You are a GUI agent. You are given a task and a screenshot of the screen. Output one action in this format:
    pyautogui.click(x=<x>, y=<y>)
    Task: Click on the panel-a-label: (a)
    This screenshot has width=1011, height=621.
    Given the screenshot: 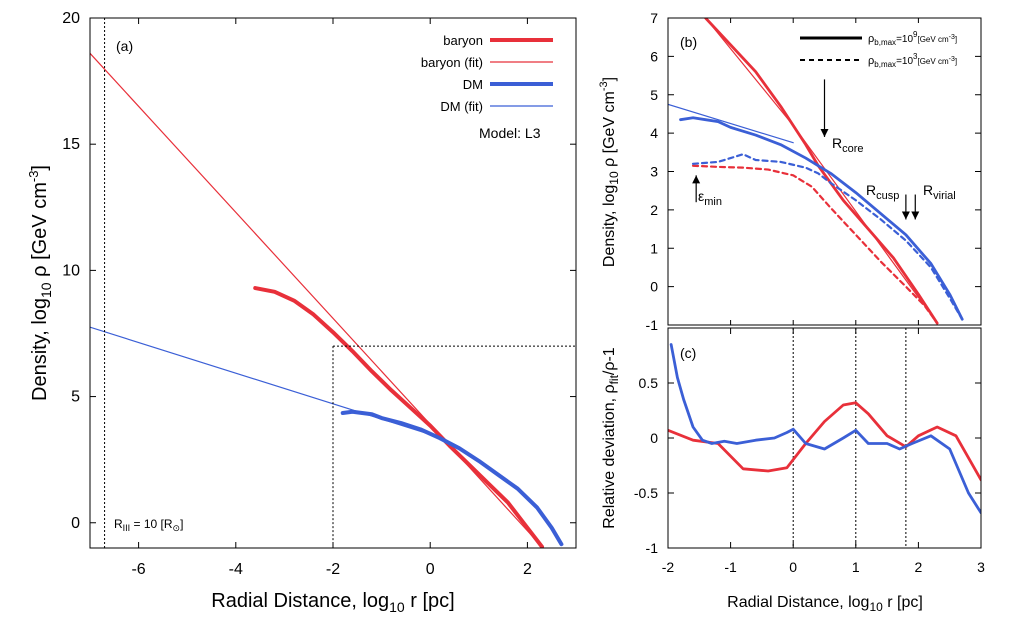 What is the action you would take?
    pyautogui.click(x=124, y=46)
    